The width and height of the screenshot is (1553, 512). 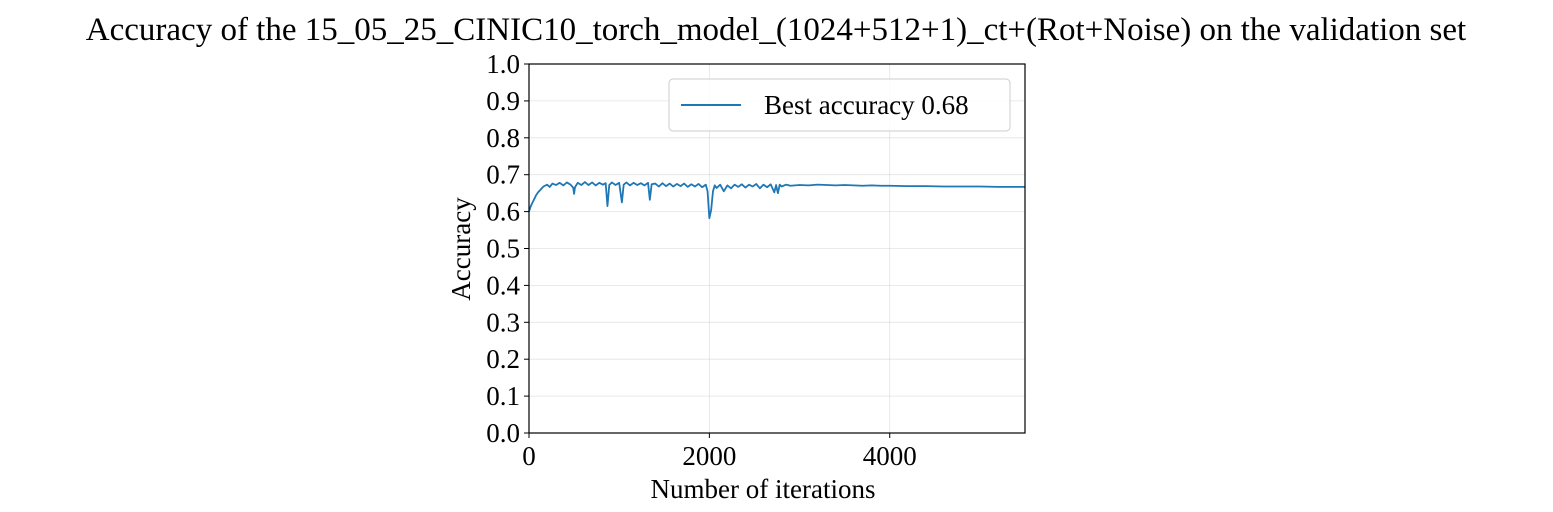 What do you see at coordinates (503, 64) in the screenshot?
I see `y-tick-label: 1.0` at bounding box center [503, 64].